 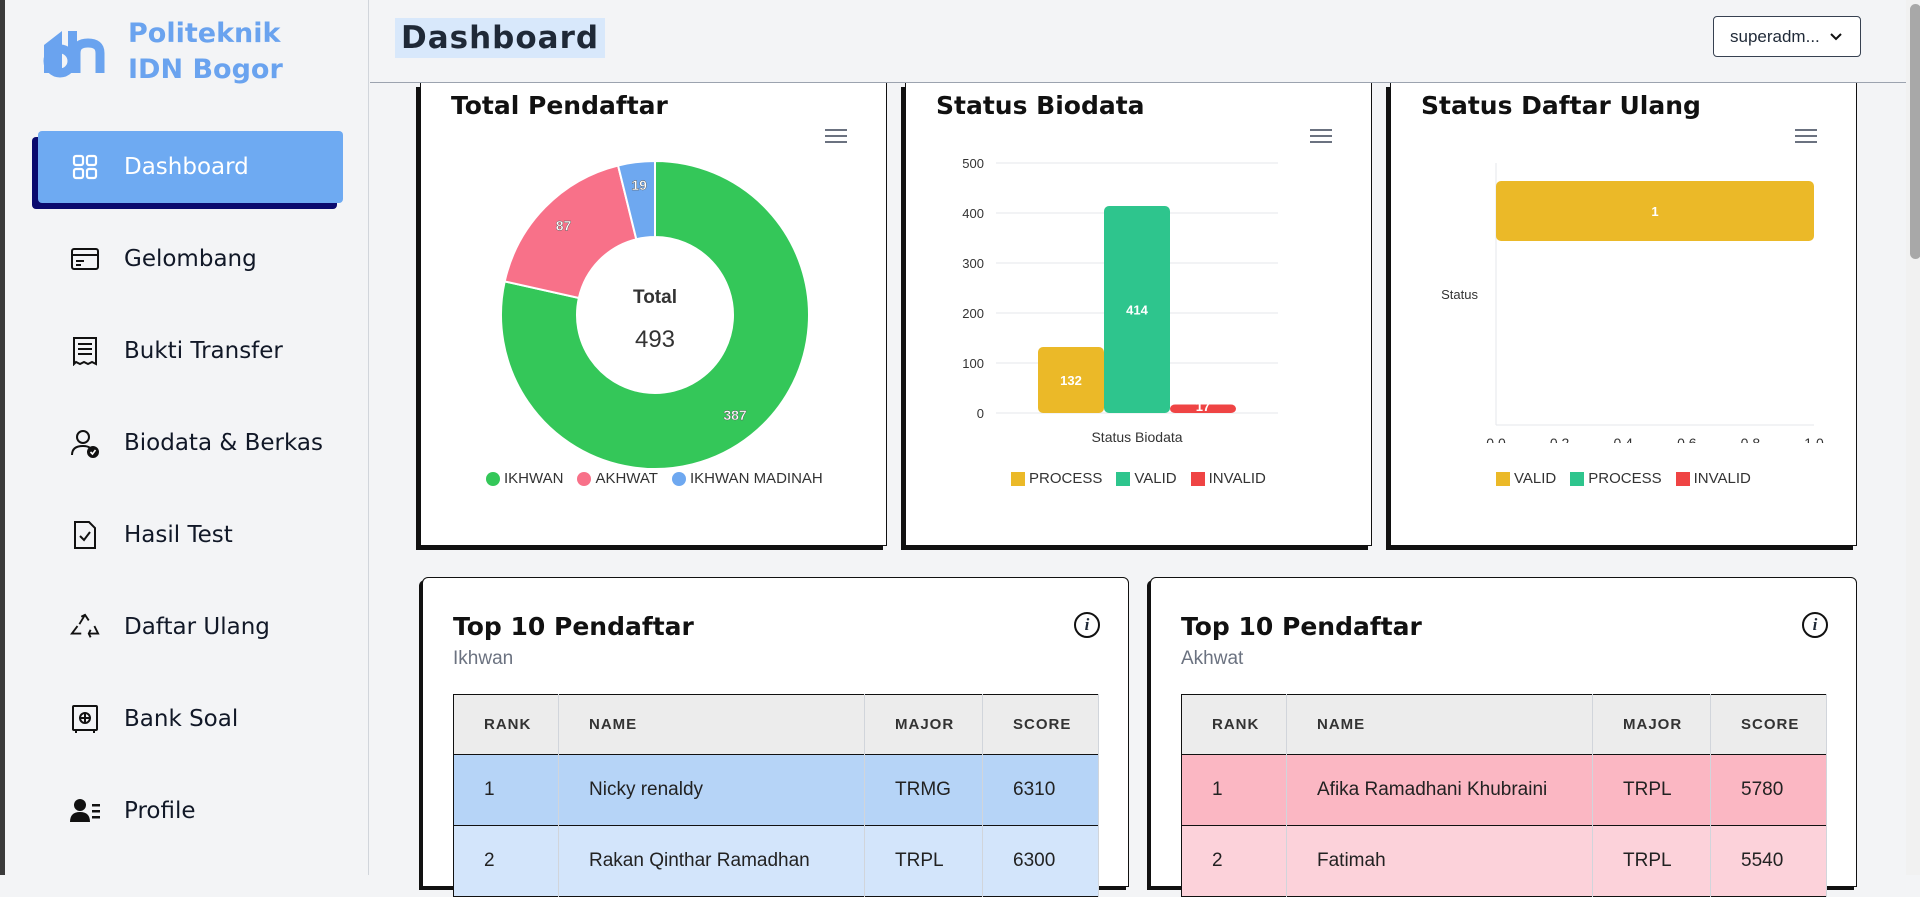 What do you see at coordinates (973, 313) in the screenshot?
I see `y-tick-label: 200` at bounding box center [973, 313].